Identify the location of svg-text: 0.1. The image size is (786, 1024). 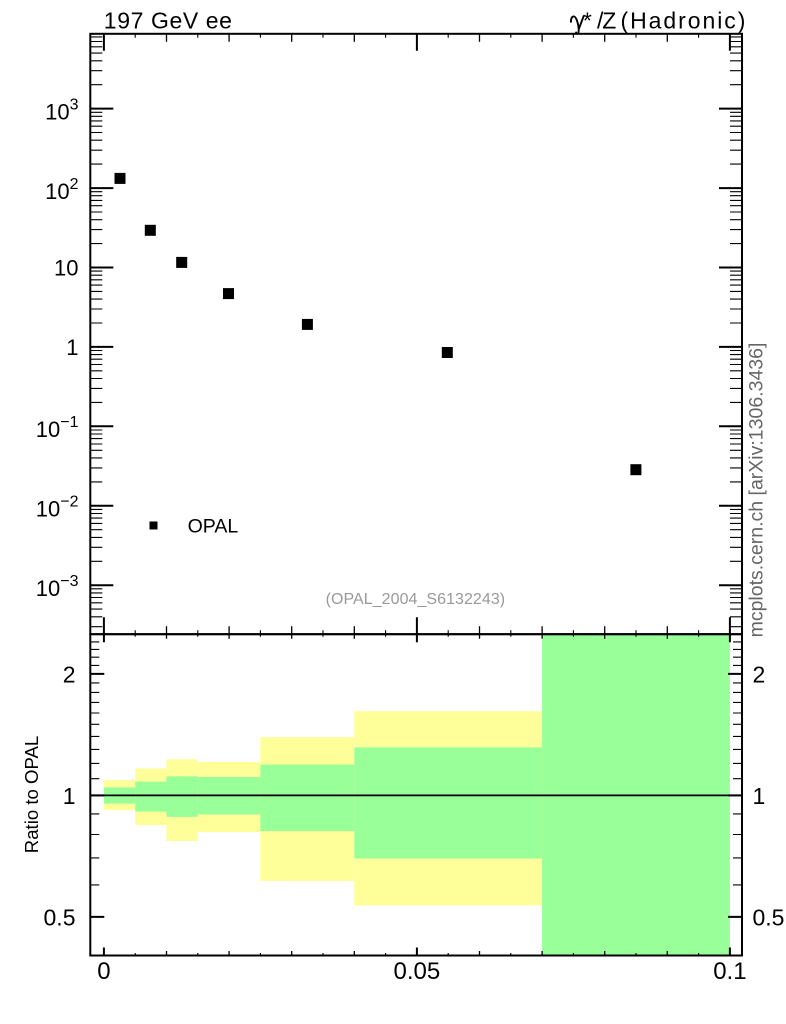
(729, 971).